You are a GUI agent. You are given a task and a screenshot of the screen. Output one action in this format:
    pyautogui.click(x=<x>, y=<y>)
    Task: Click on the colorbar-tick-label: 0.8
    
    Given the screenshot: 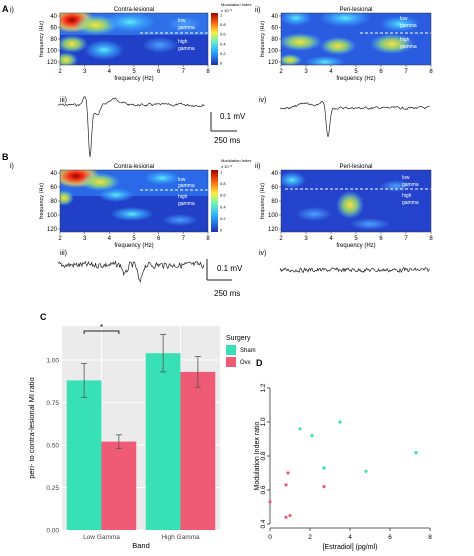 What is the action you would take?
    pyautogui.click(x=223, y=24)
    